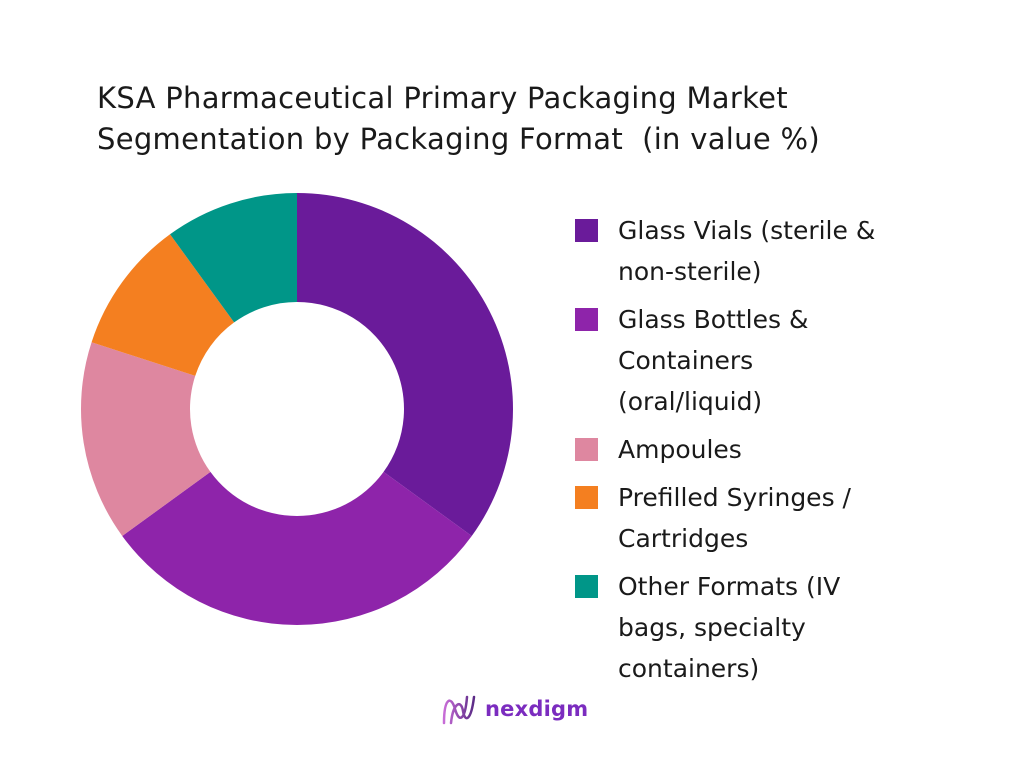  I want to click on legend-label-line: Prefilled Syringes /, so click(734, 497).